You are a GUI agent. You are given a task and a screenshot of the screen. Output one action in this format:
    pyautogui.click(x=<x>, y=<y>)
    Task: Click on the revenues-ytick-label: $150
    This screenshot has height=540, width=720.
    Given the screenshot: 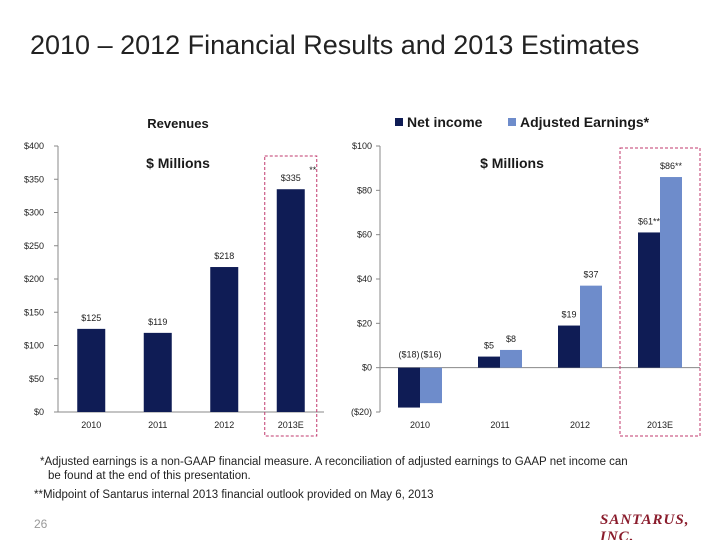 What is the action you would take?
    pyautogui.click(x=34, y=312)
    